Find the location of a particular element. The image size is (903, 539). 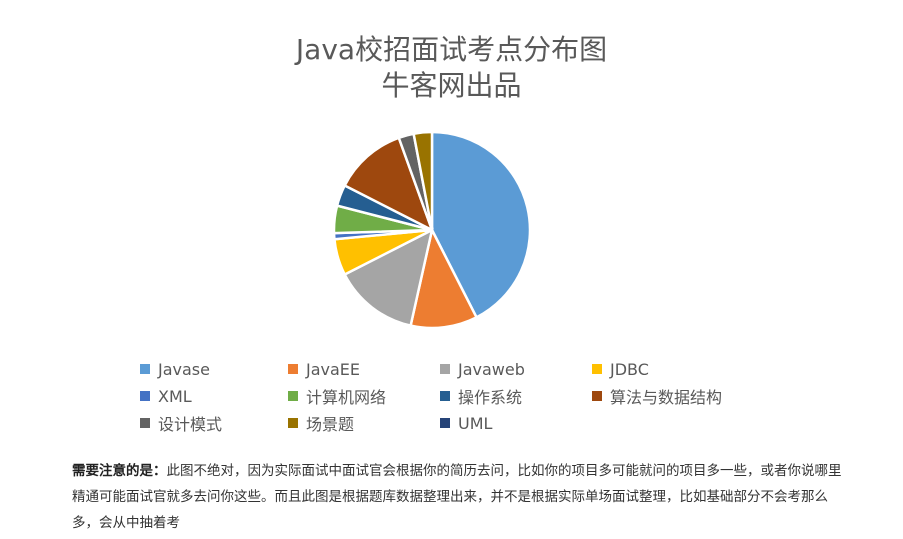

legend-label: 计算机网络 is located at coordinates (346, 397).